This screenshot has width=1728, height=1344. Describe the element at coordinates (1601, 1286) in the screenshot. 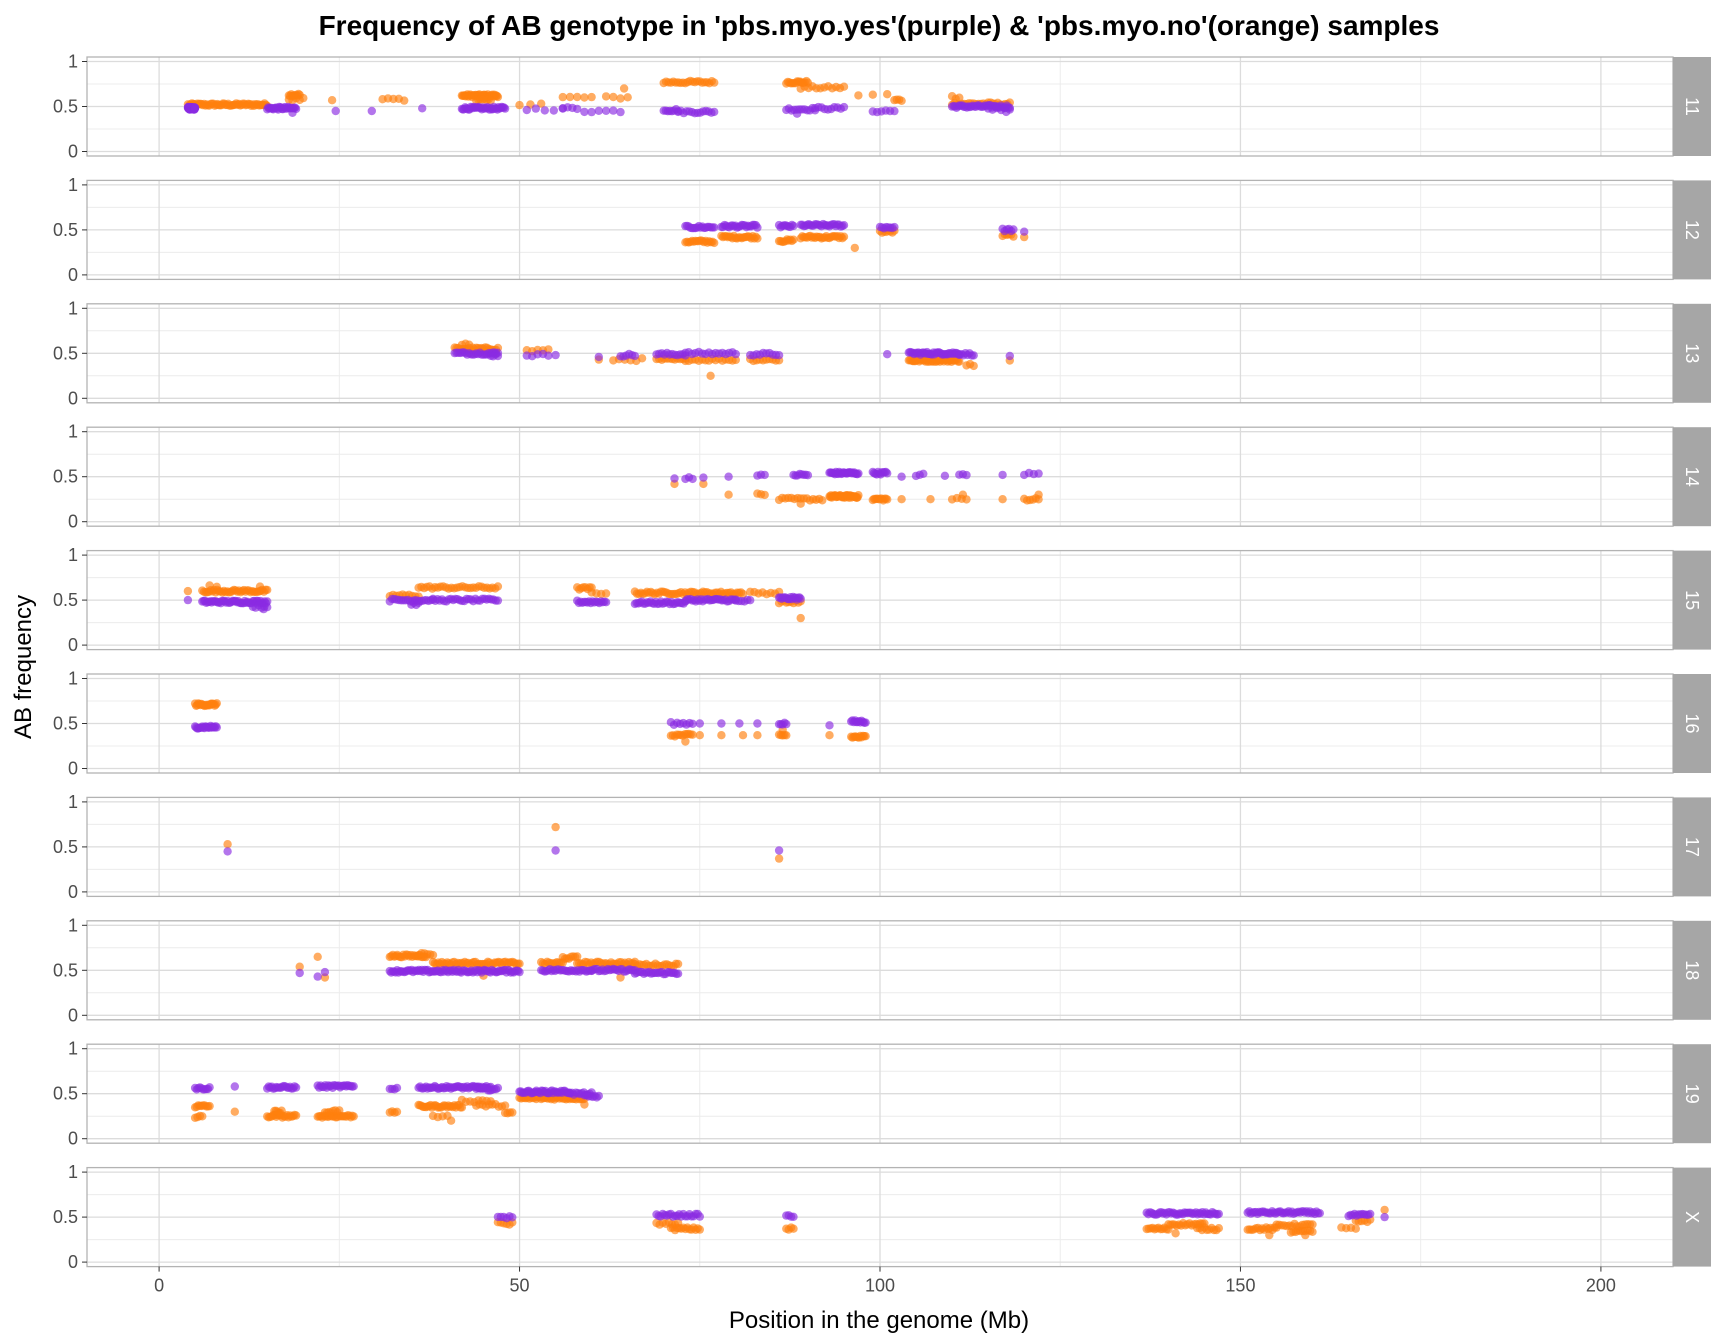

I see `x-tick-label: 200` at that location.